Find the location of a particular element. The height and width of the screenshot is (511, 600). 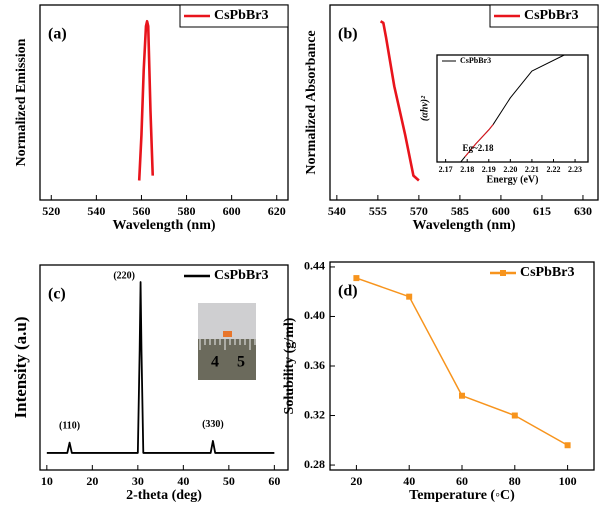

y-axis-label: Normalized Emission is located at coordinates (21, 102).